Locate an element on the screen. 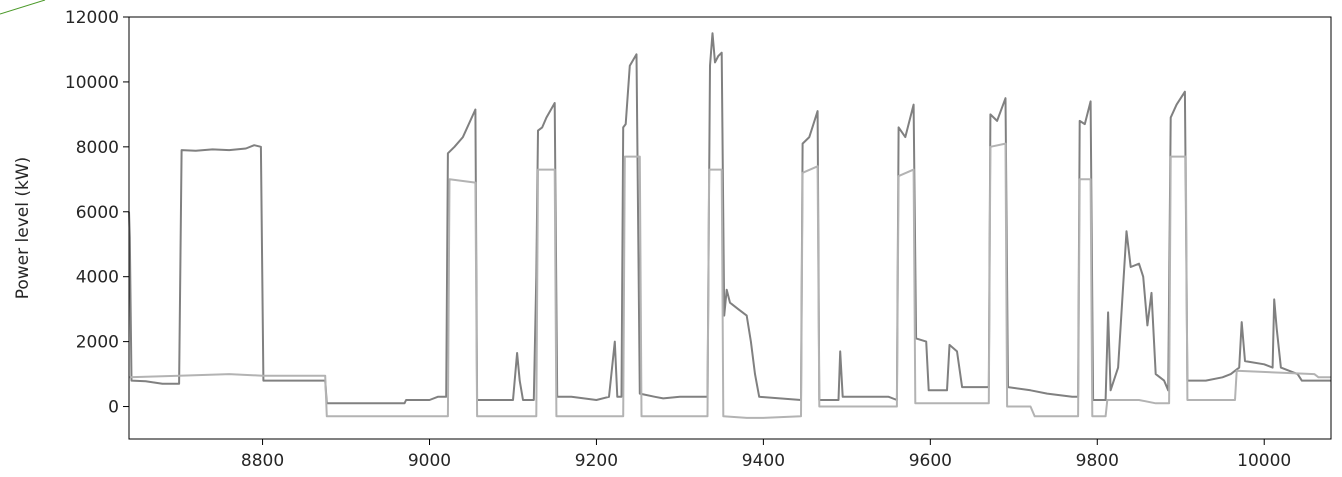 The width and height of the screenshot is (1342, 477). y-tick-label: 2000 is located at coordinates (97, 343).